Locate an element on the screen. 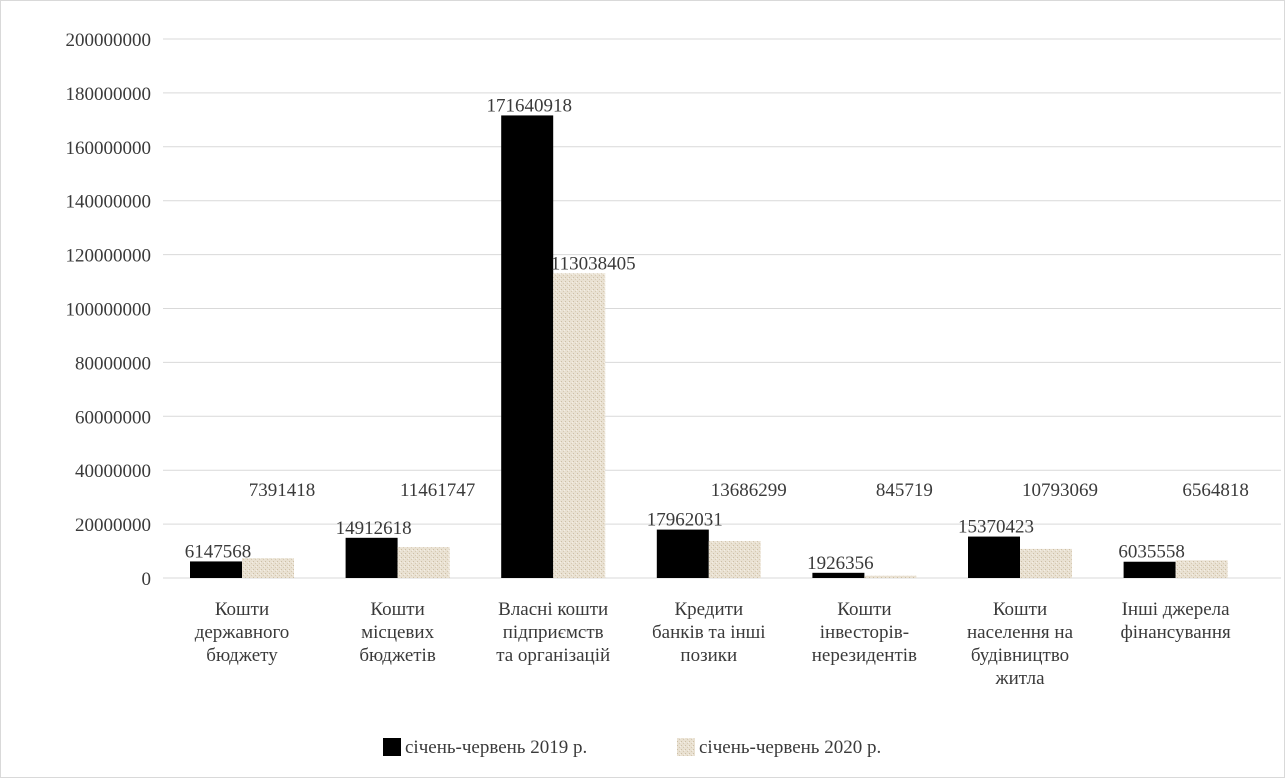 The height and width of the screenshot is (779, 1285). data-label-2019: 17962031 is located at coordinates (685, 520).